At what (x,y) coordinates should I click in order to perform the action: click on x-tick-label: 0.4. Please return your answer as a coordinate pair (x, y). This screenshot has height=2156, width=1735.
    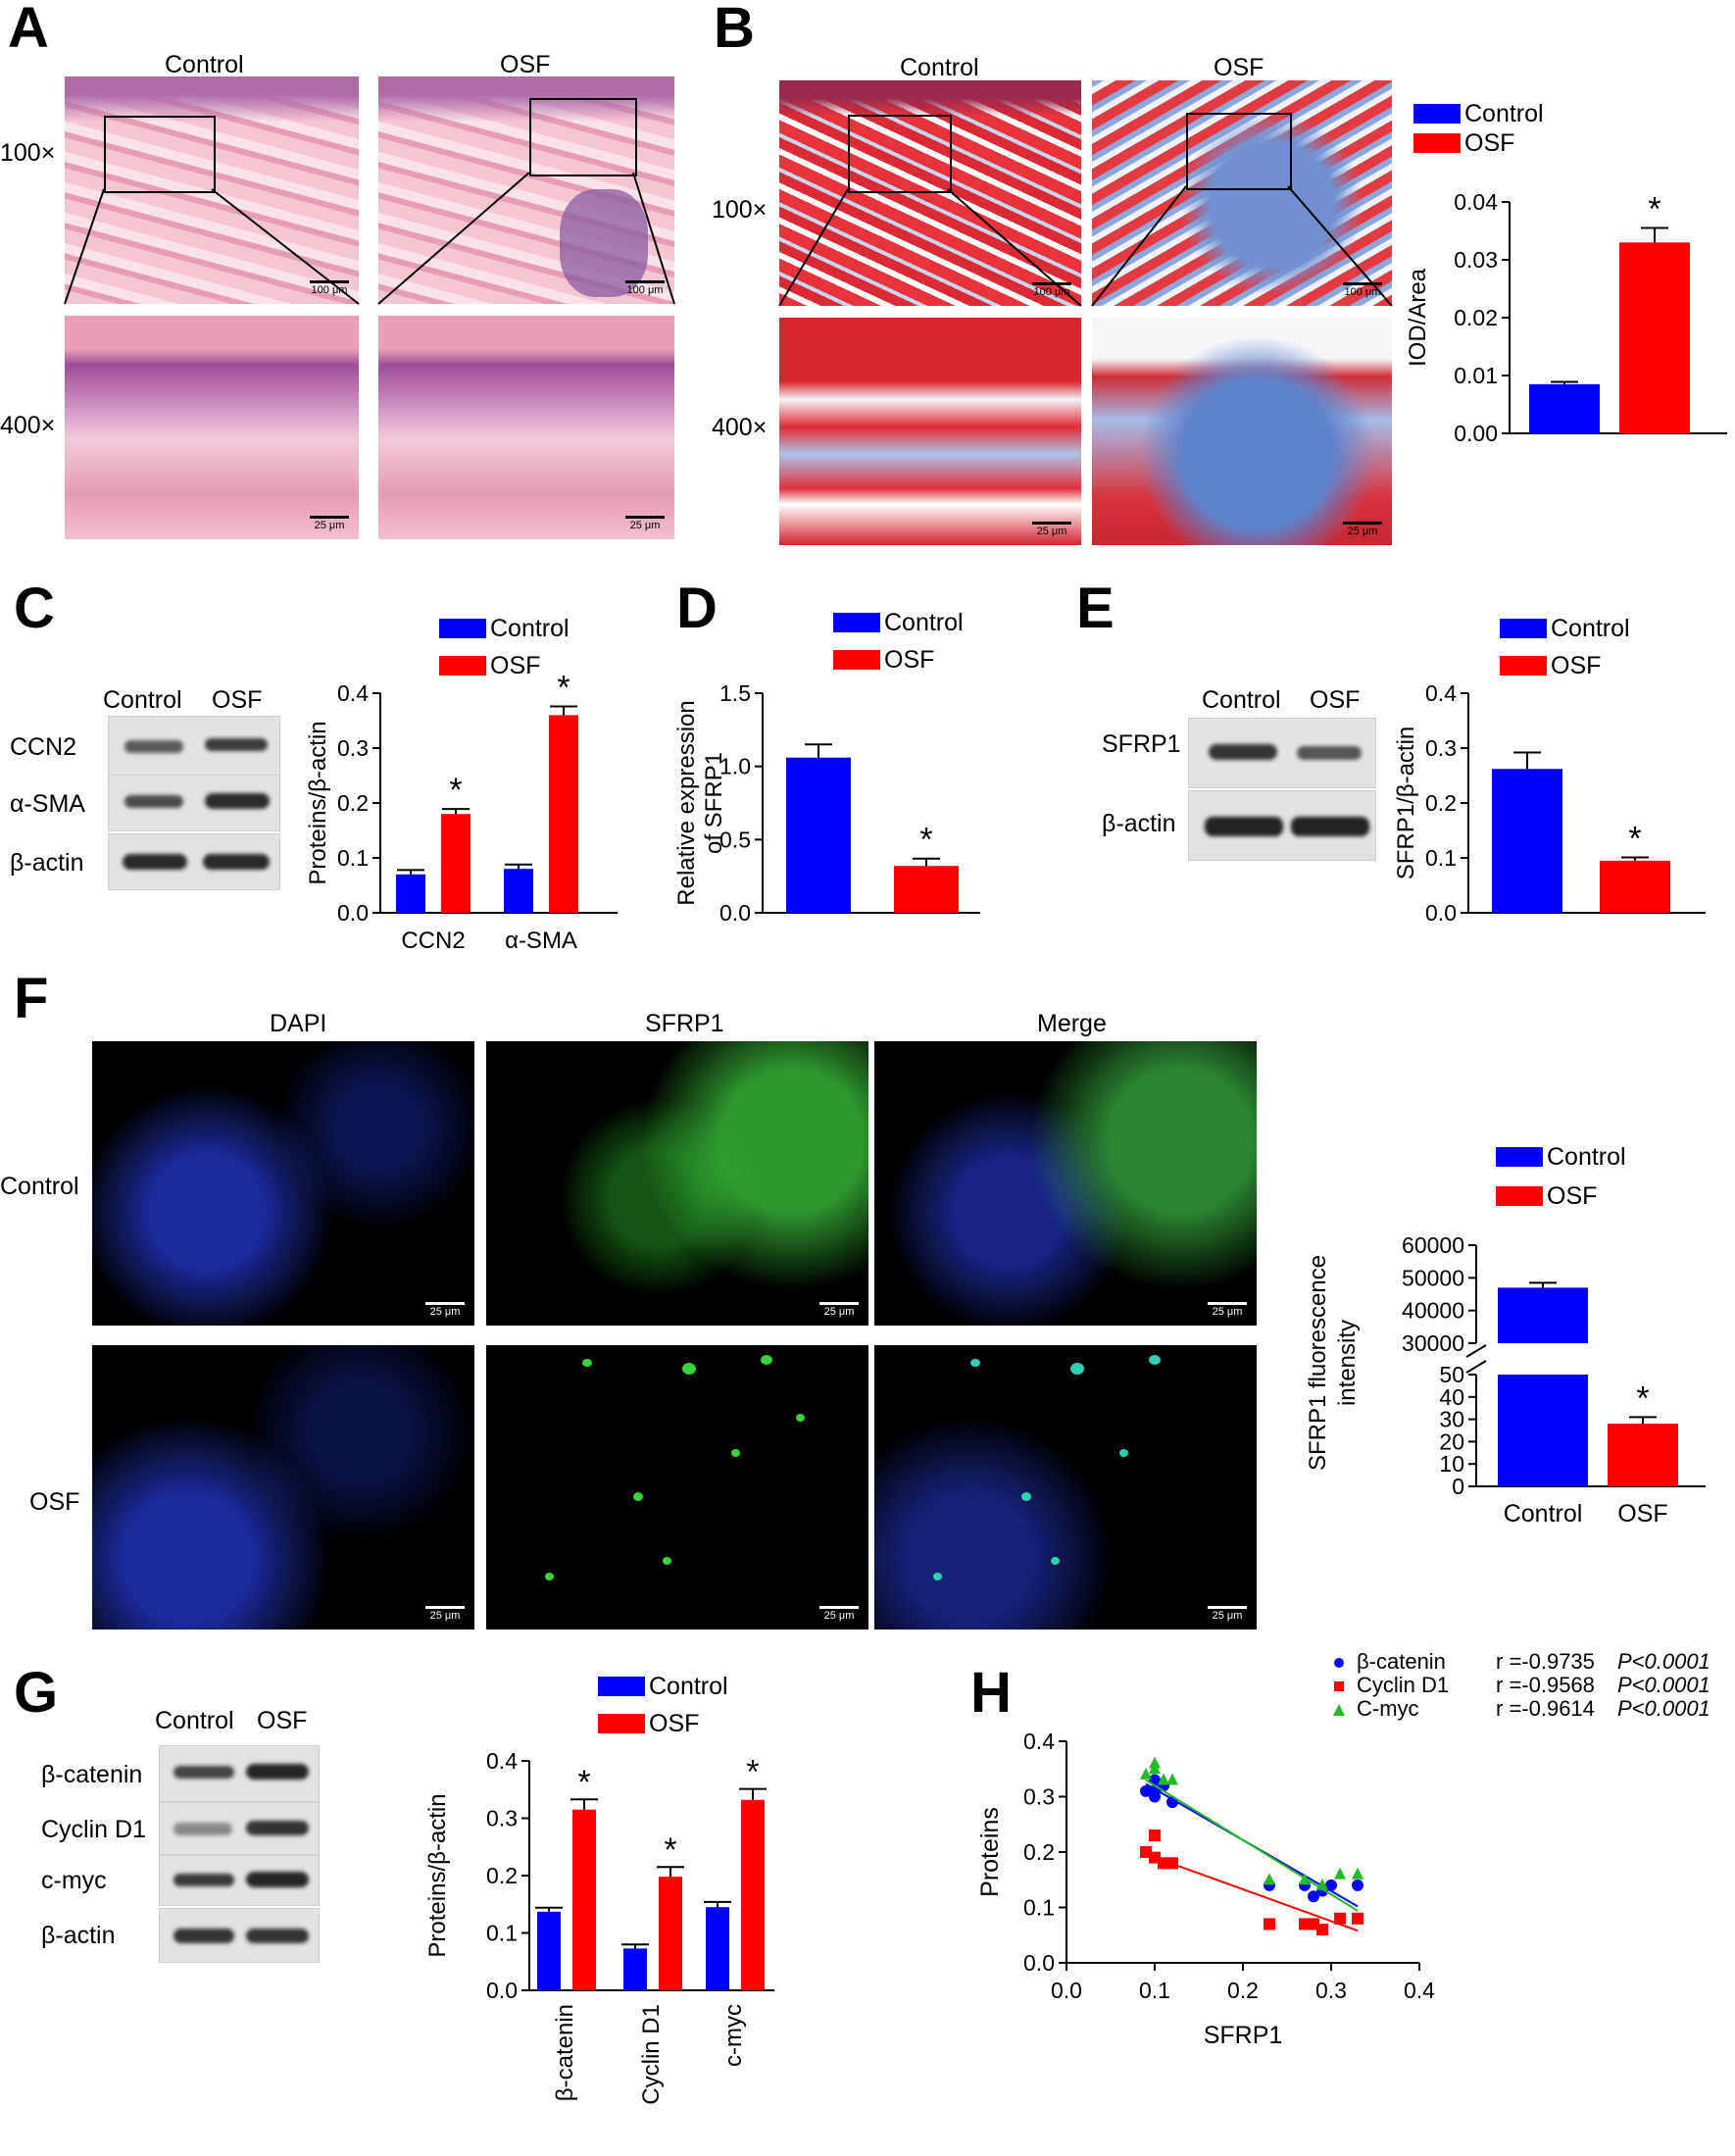
    Looking at the image, I should click on (1419, 1990).